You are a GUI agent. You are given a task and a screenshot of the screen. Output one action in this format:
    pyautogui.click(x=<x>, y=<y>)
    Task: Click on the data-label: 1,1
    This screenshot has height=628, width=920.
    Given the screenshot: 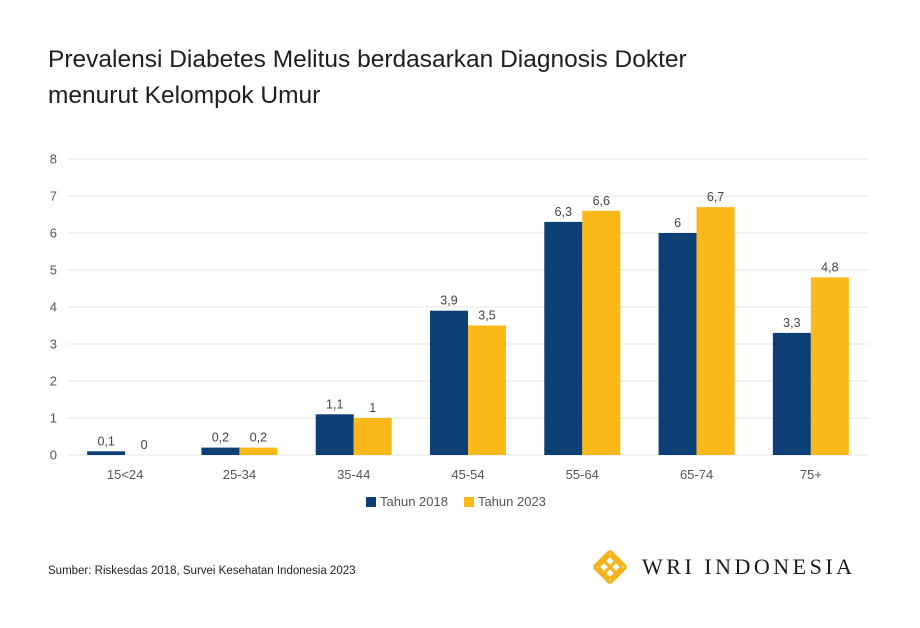 What is the action you would take?
    pyautogui.click(x=334, y=404)
    